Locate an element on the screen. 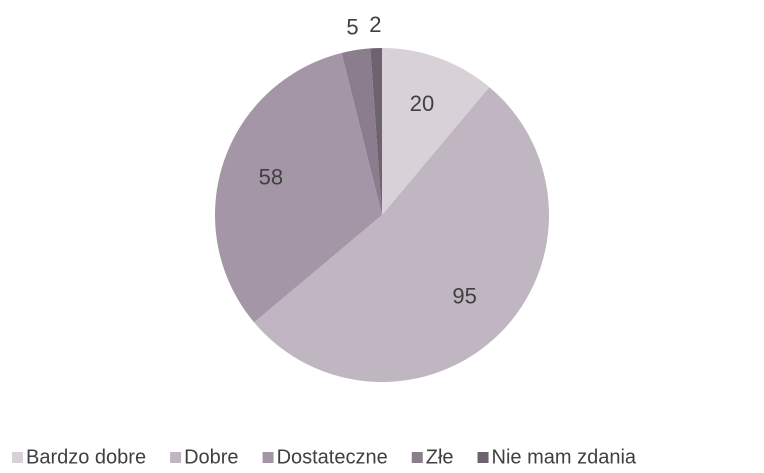 The image size is (764, 473). legend-label: Nie mam zdania is located at coordinates (564, 457).